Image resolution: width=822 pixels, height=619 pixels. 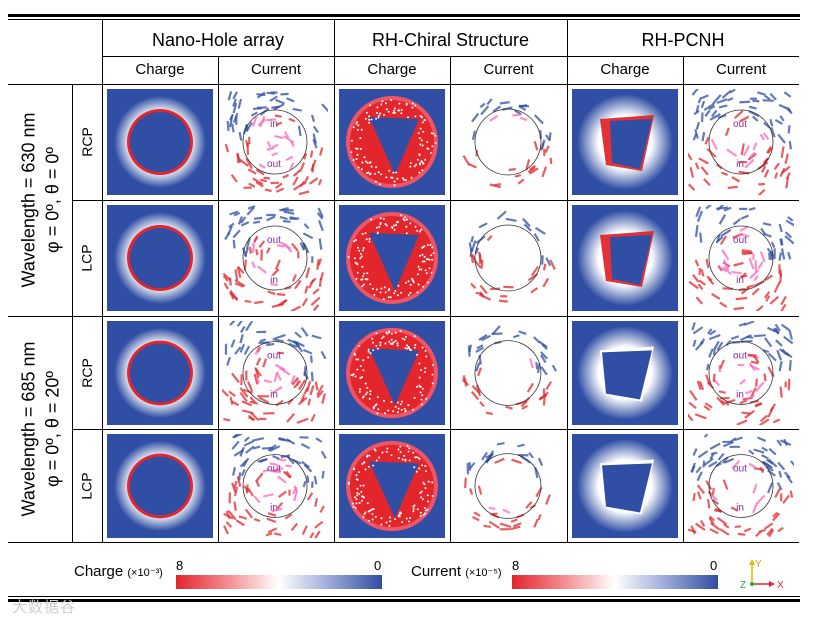 I want to click on axis-z-label: Z, so click(x=743, y=585).